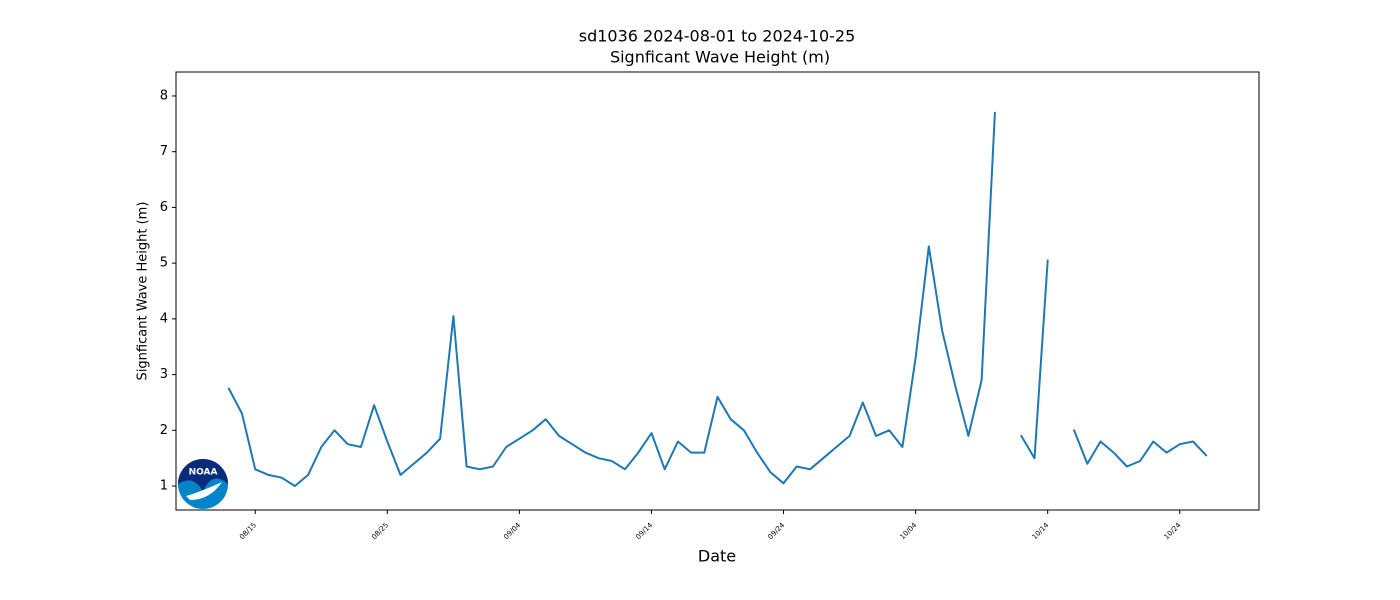 This screenshot has width=1400, height=600. What do you see at coordinates (164, 151) in the screenshot?
I see `y-tick-label: 7` at bounding box center [164, 151].